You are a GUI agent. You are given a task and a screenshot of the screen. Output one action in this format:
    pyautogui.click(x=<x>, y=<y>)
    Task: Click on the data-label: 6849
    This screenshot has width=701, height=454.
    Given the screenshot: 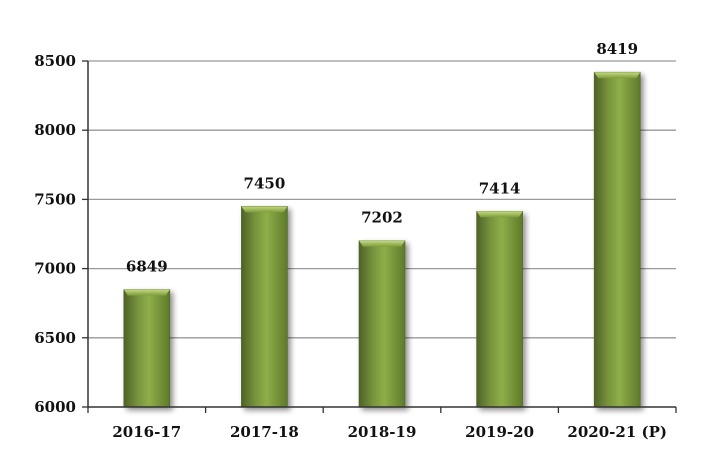 What is the action you would take?
    pyautogui.click(x=147, y=266)
    